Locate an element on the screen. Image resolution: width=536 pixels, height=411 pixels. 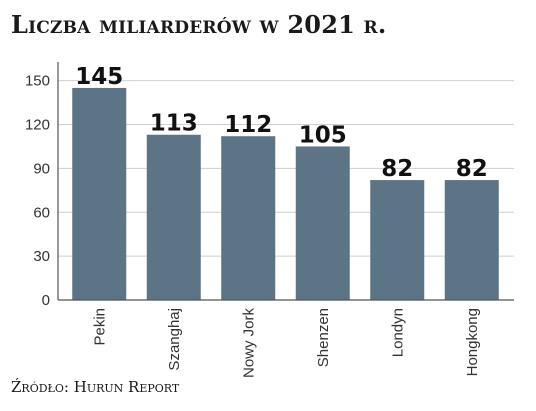
source-note: Źródło: Hurun Report is located at coordinates (95, 387).